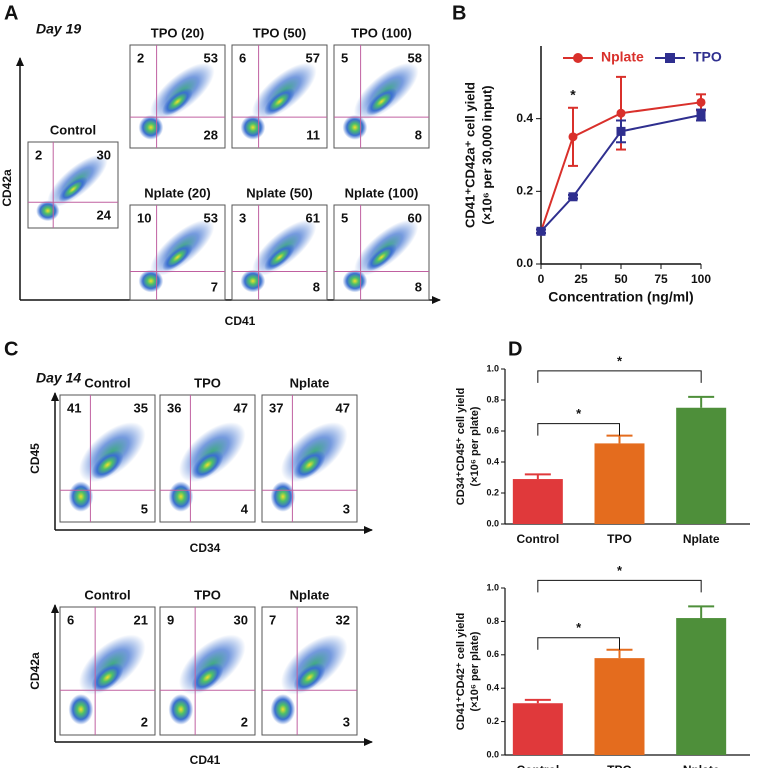  I want to click on quadrant-value: 41, so click(74, 407).